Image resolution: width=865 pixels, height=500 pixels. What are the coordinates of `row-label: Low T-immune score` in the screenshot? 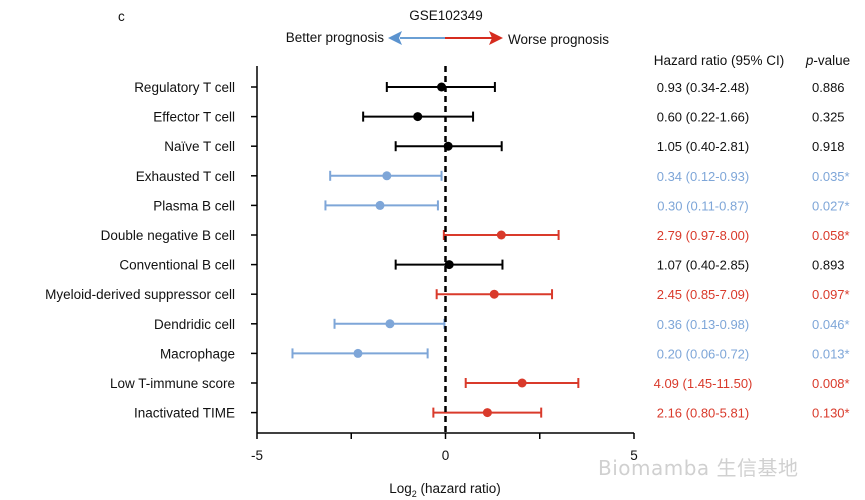 It's located at (172, 383).